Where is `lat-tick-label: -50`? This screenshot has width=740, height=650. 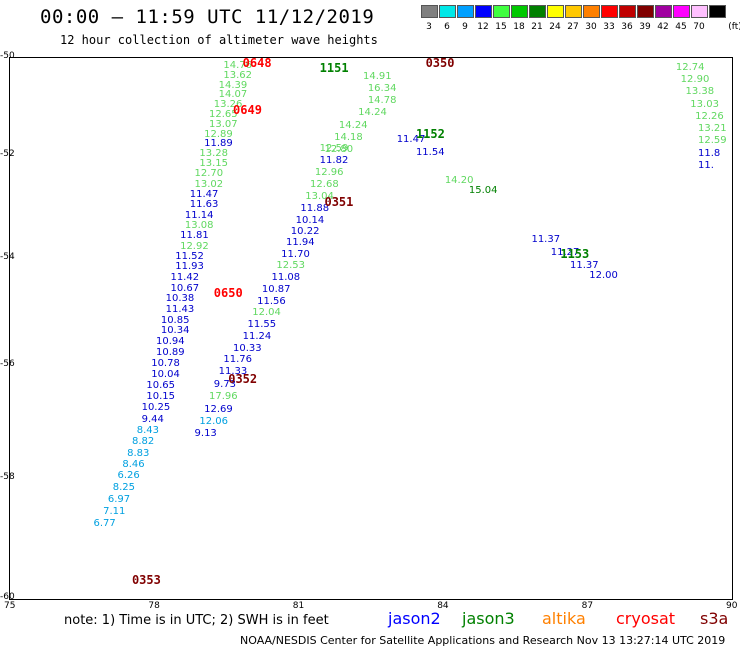
lat-tick-label: -50 is located at coordinates (7, 56).